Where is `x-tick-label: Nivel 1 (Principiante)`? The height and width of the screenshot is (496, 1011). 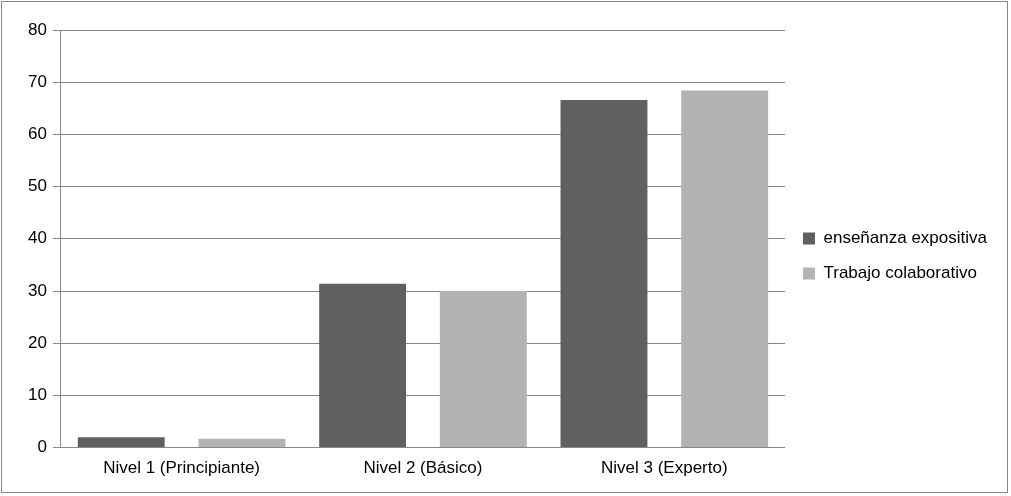 x-tick-label: Nivel 1 (Principiante) is located at coordinates (182, 468).